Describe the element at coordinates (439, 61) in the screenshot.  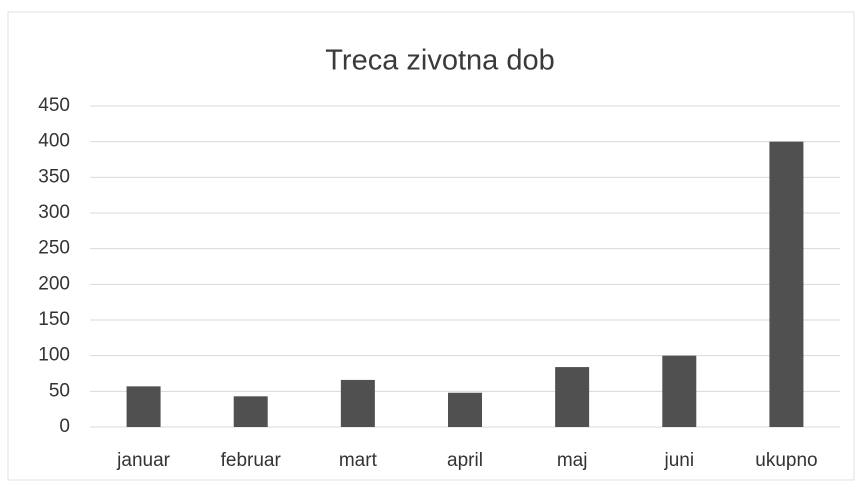
I see `chart-title: Treca zivotna dob` at that location.